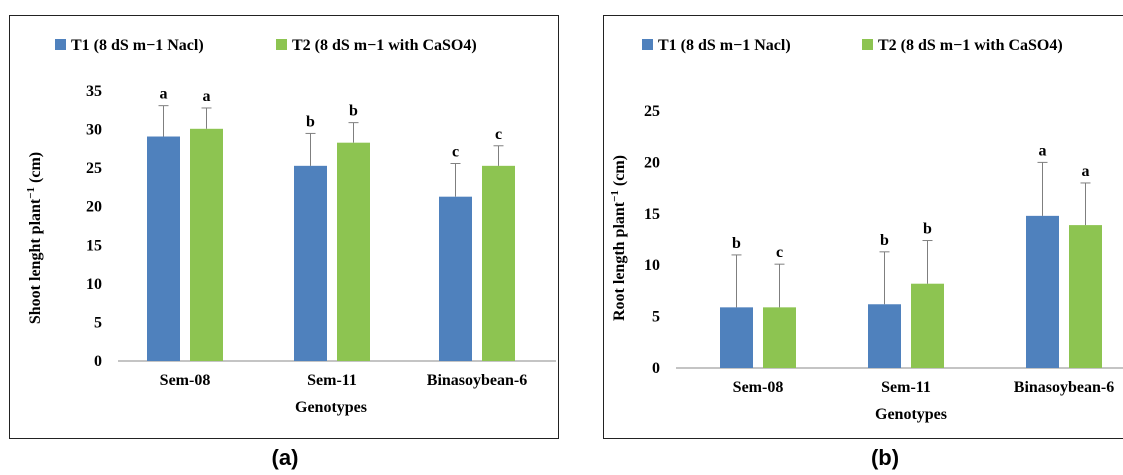  Describe the element at coordinates (94, 130) in the screenshot. I see `y-tick-label: 30` at that location.